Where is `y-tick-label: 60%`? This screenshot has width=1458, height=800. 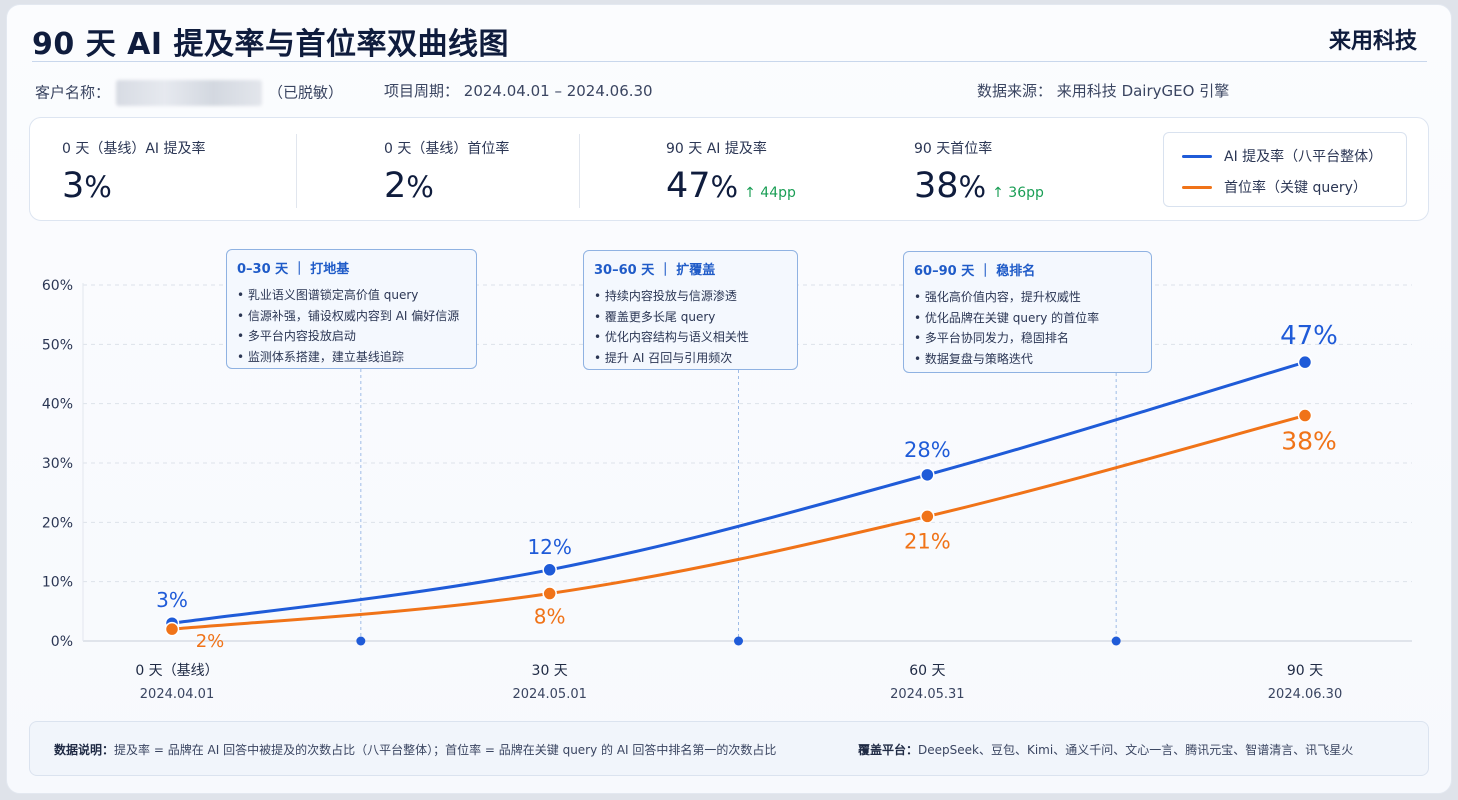 y-tick-label: 60% is located at coordinates (57, 286).